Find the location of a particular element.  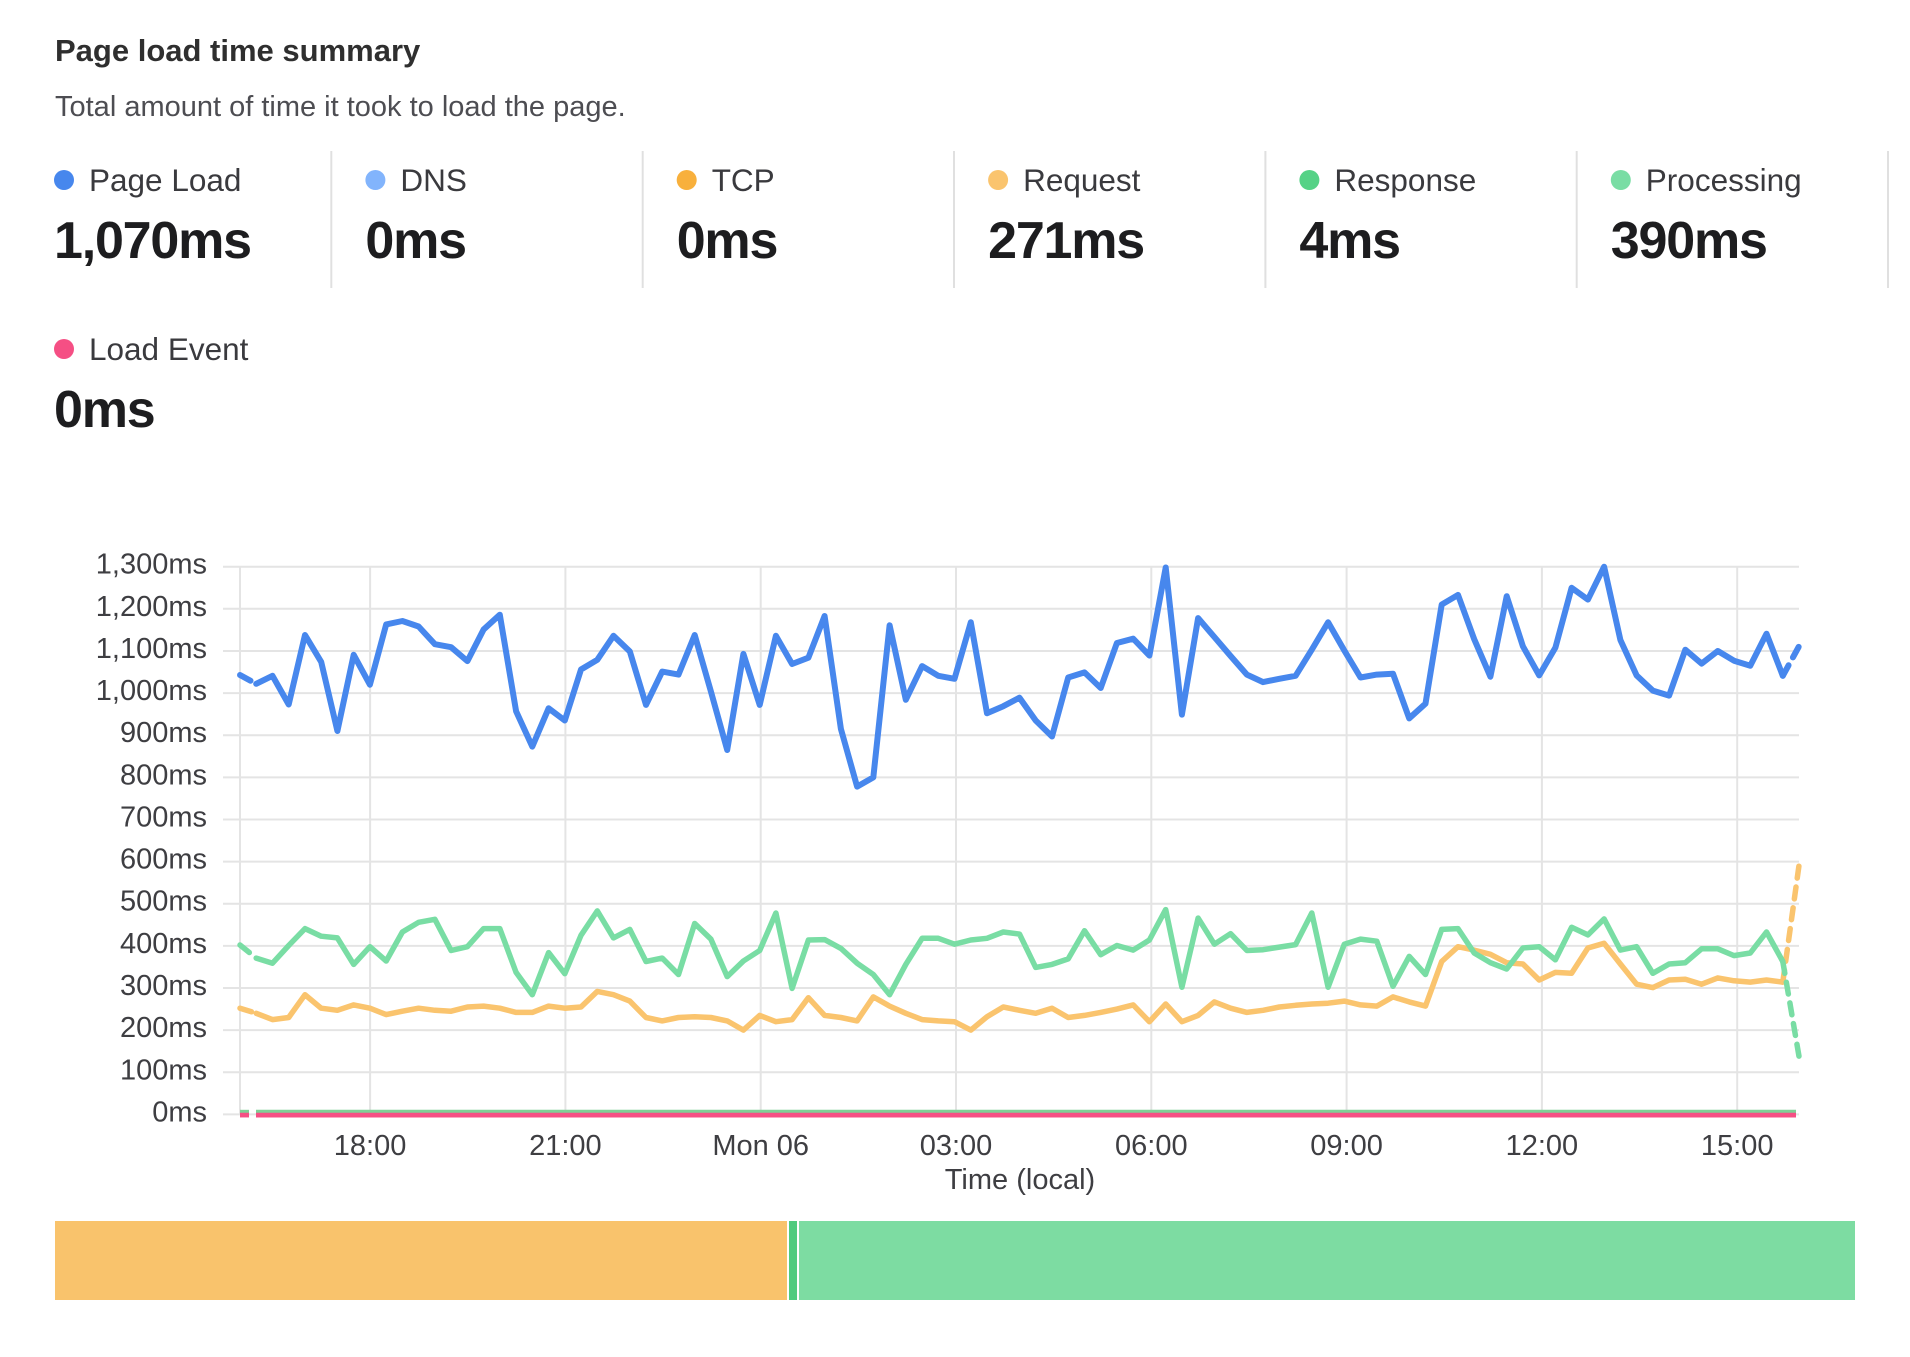

svg-text: Processing is located at coordinates (1724, 180).